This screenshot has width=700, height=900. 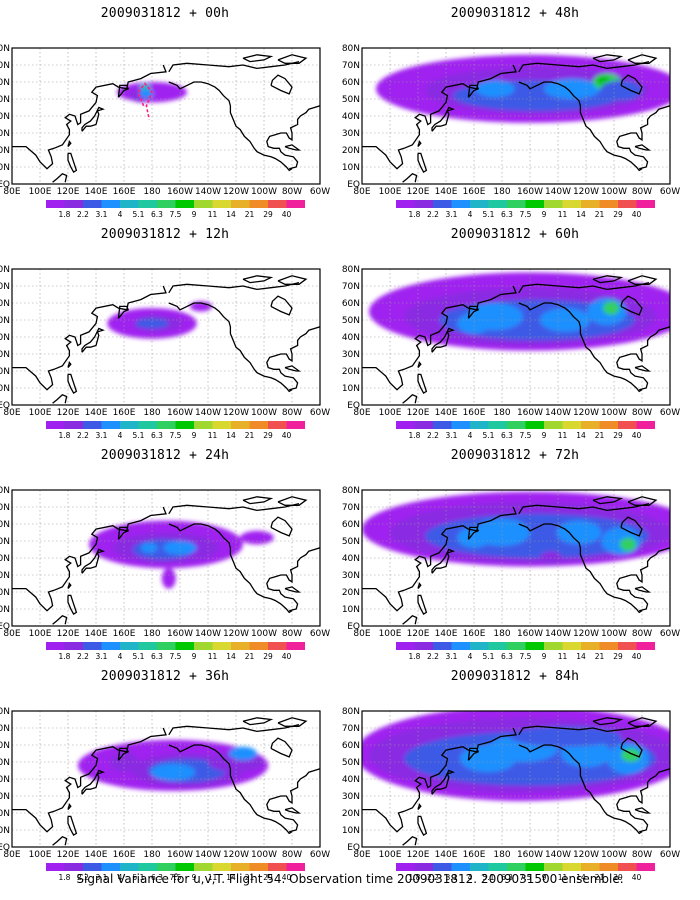 What do you see at coordinates (5, 729) in the screenshot?
I see `latitude-label: 70N` at bounding box center [5, 729].